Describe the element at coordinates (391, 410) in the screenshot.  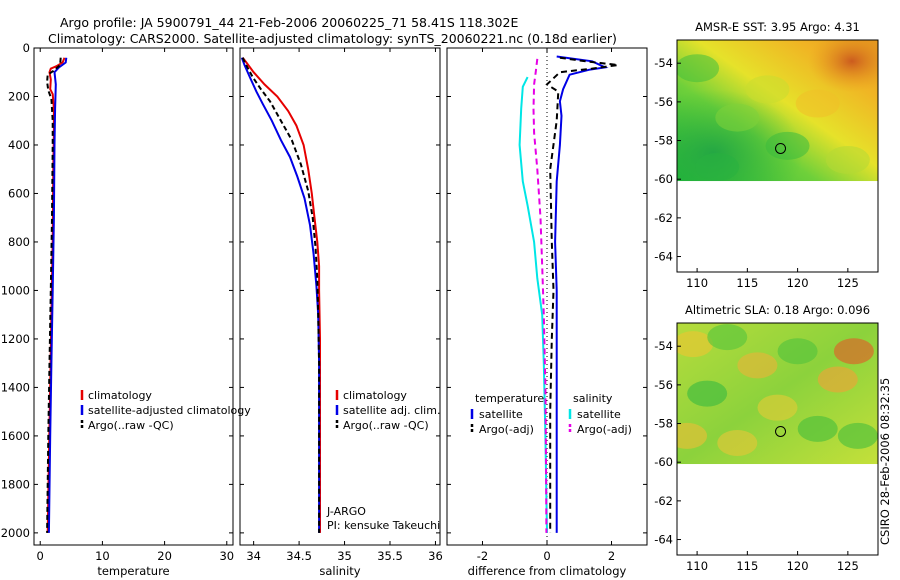
I see `legend-label: satellite adj. clim.` at that location.